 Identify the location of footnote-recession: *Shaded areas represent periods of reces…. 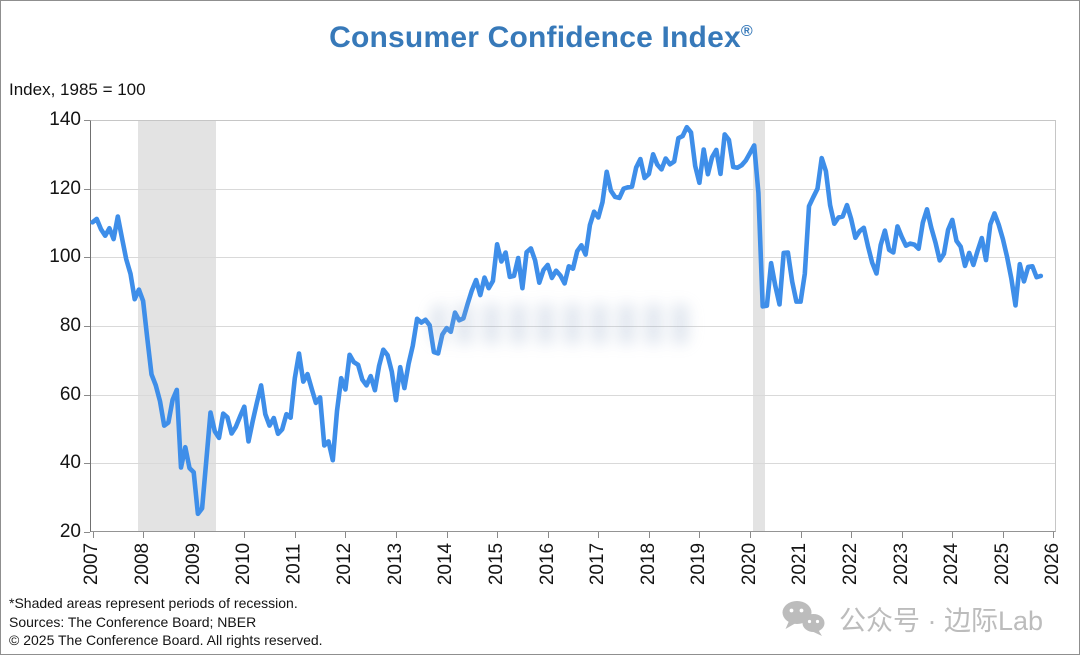
(153, 603).